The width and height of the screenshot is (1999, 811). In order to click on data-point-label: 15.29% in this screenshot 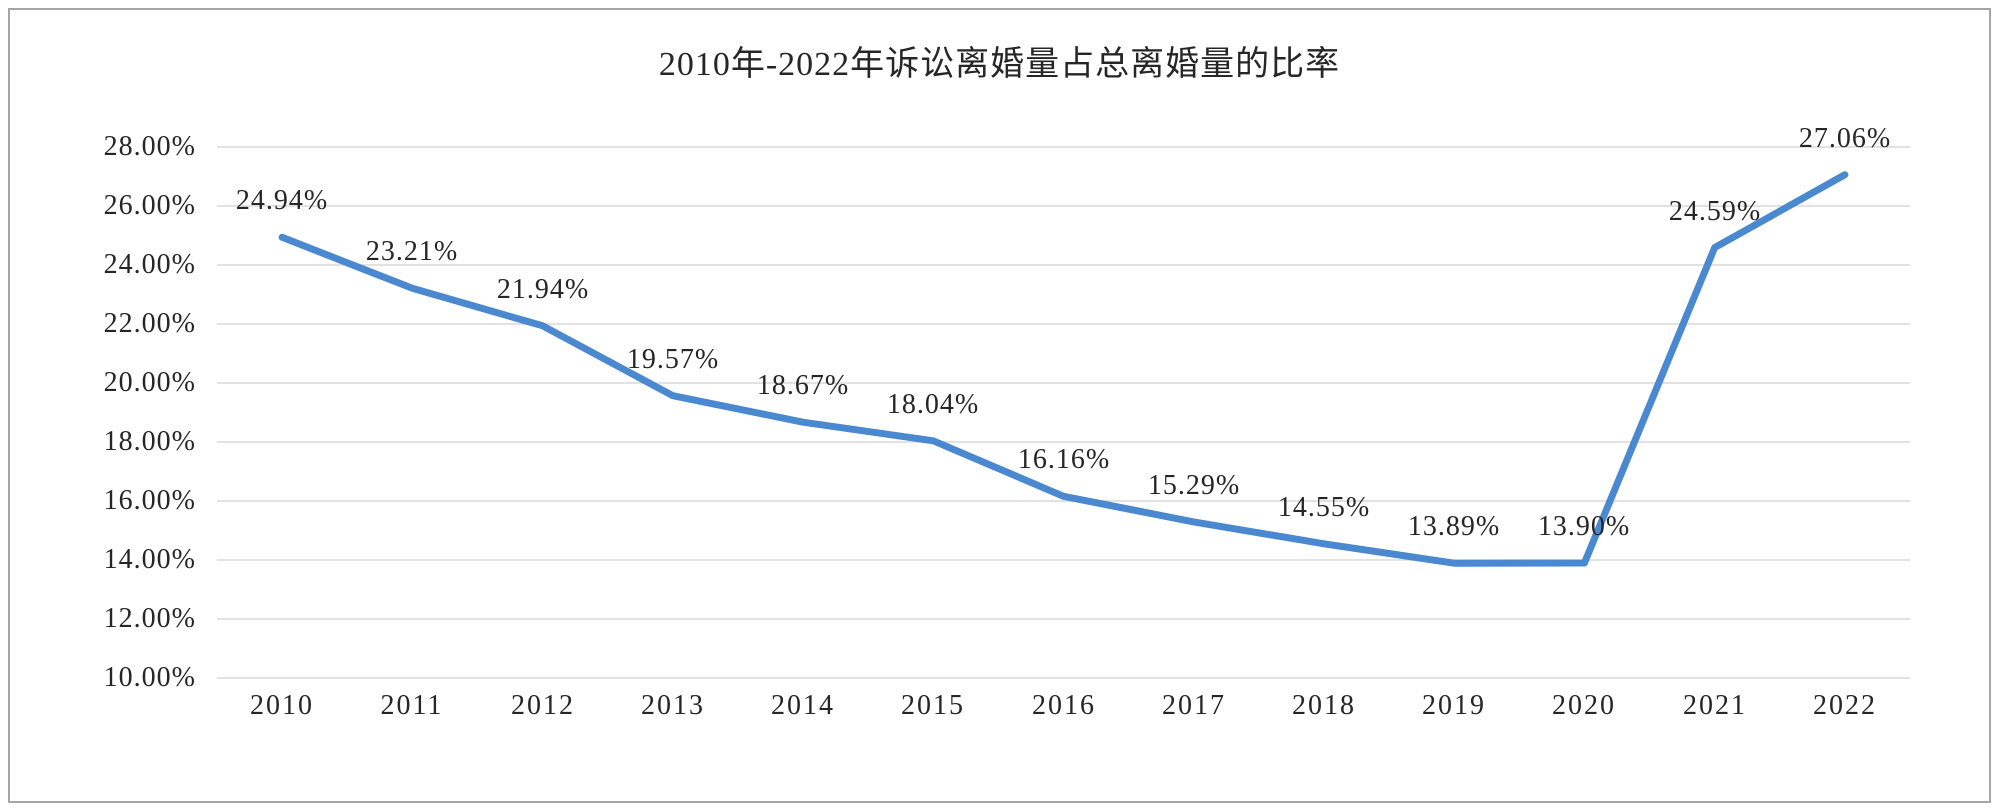, I will do `click(1194, 485)`.